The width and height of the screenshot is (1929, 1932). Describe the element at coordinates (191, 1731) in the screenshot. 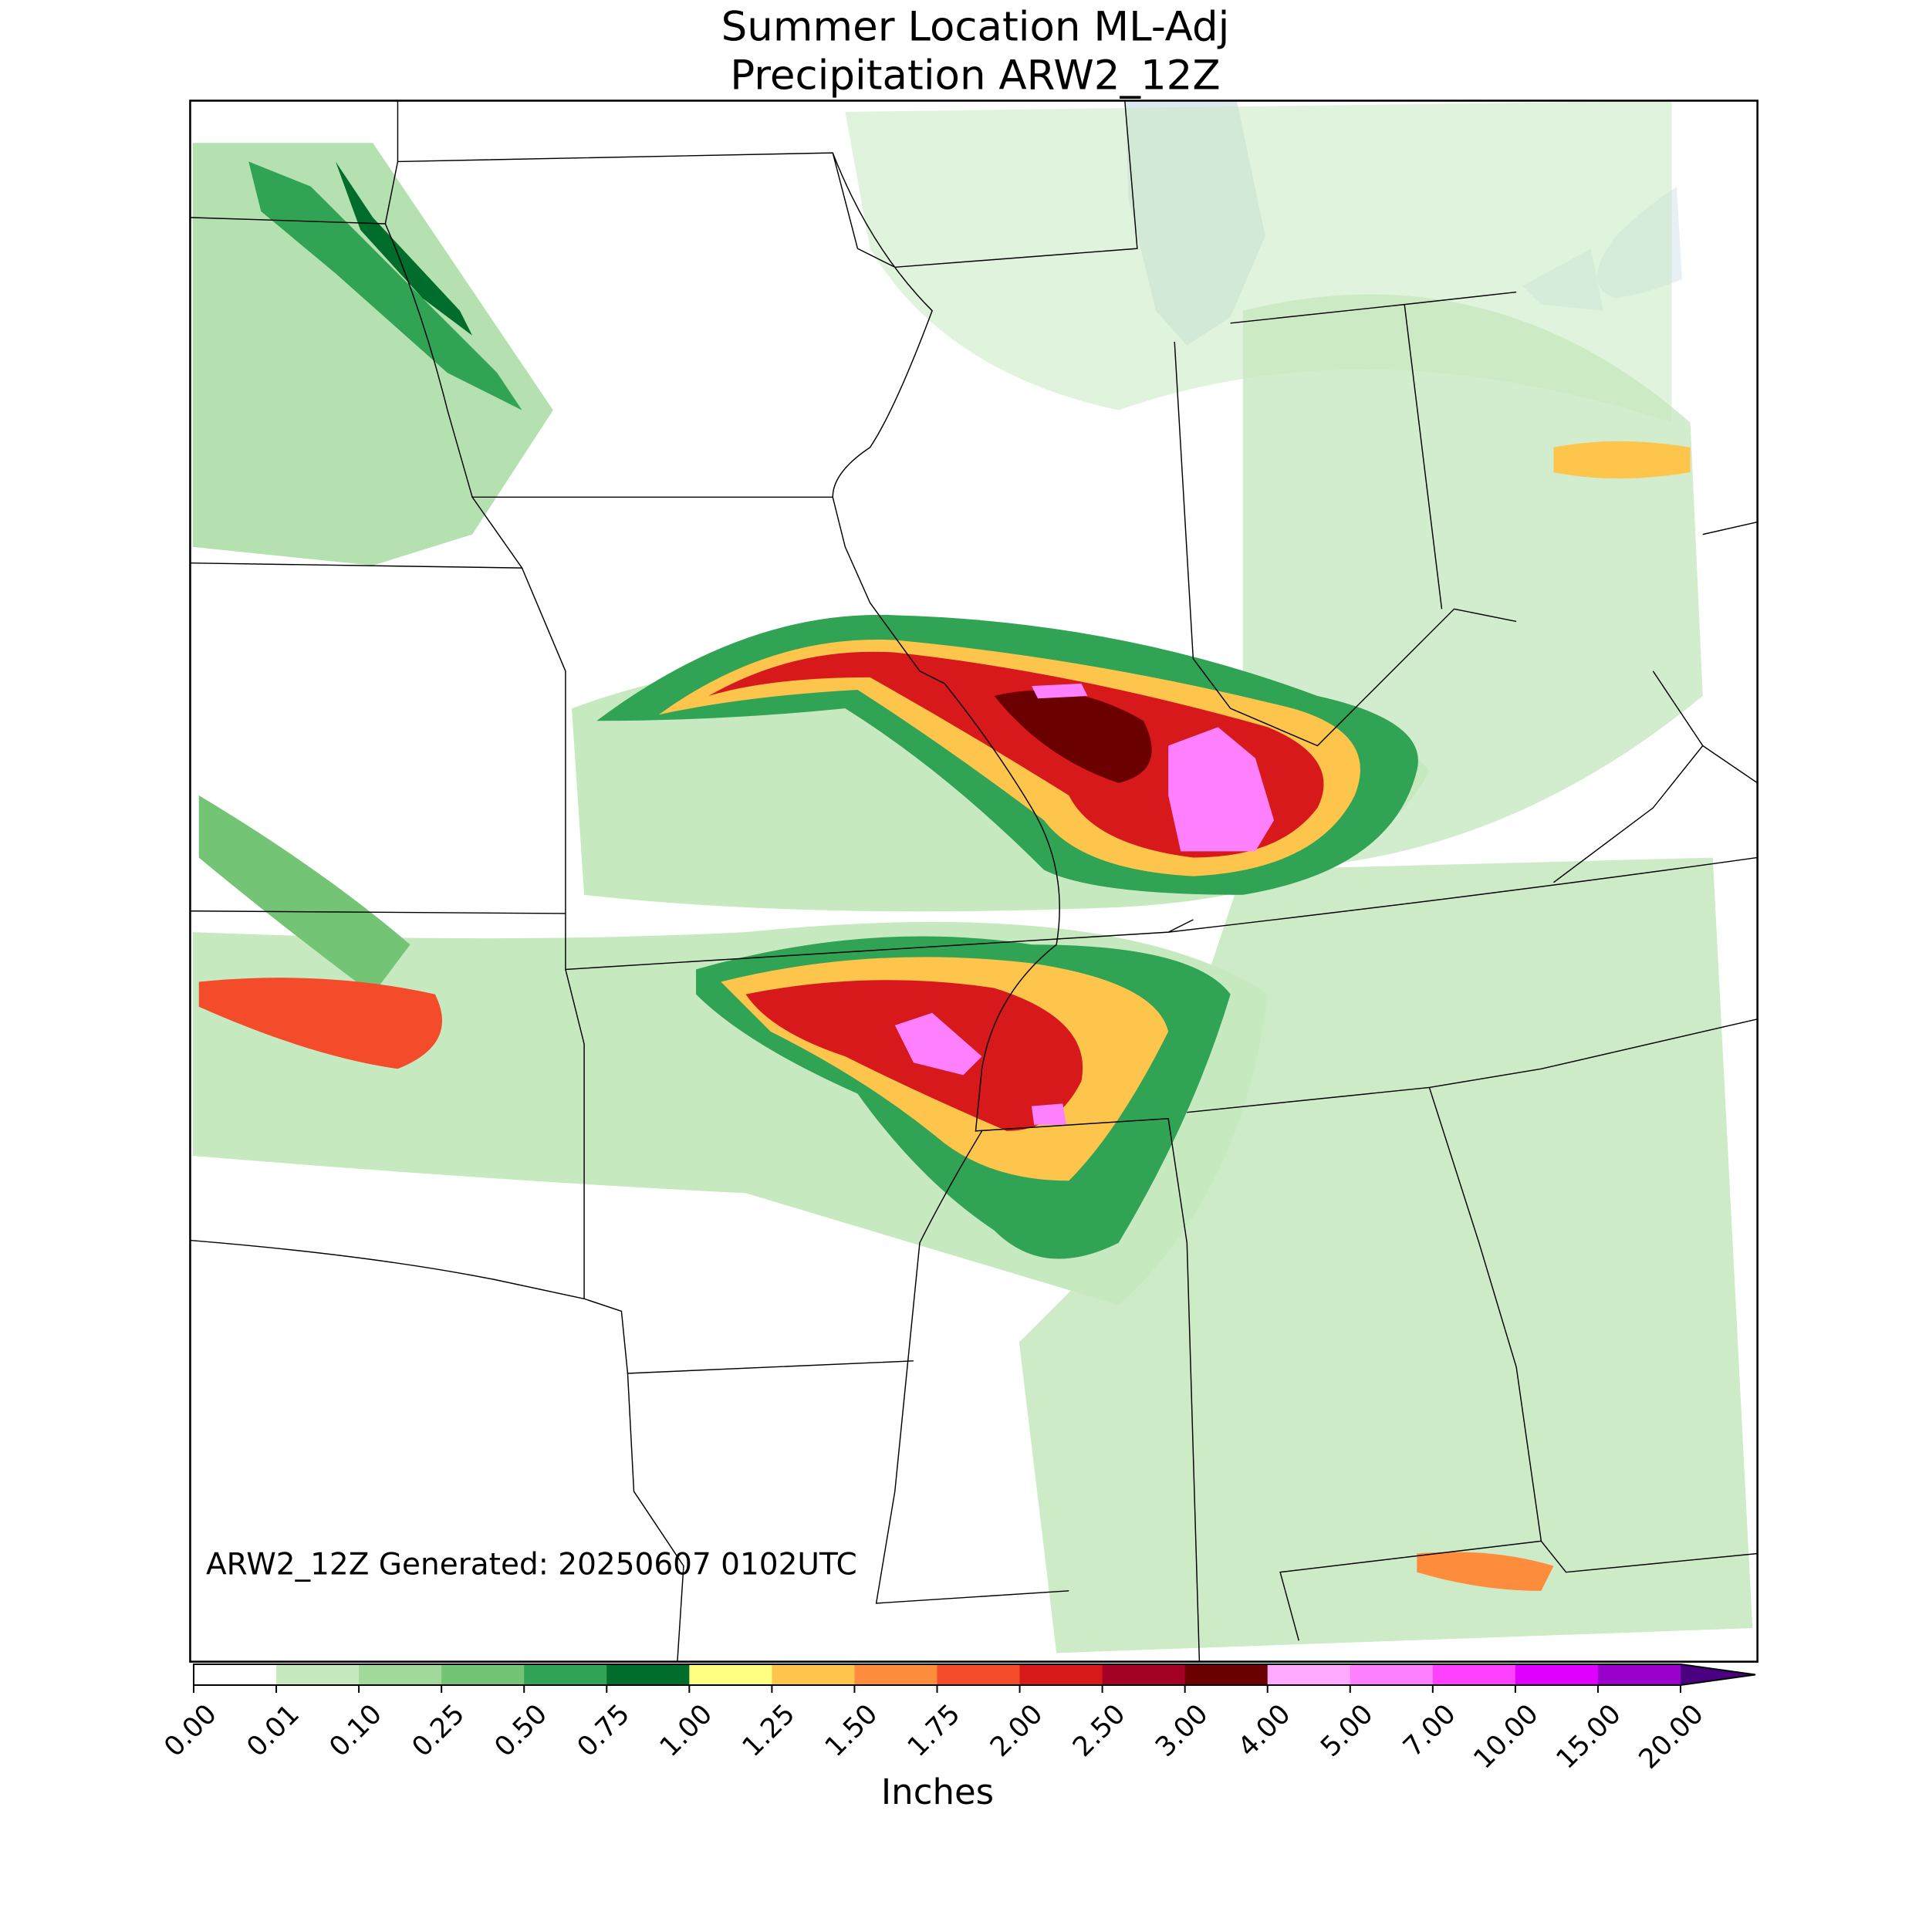

I see `colorbar-tick-label: 0.00` at that location.